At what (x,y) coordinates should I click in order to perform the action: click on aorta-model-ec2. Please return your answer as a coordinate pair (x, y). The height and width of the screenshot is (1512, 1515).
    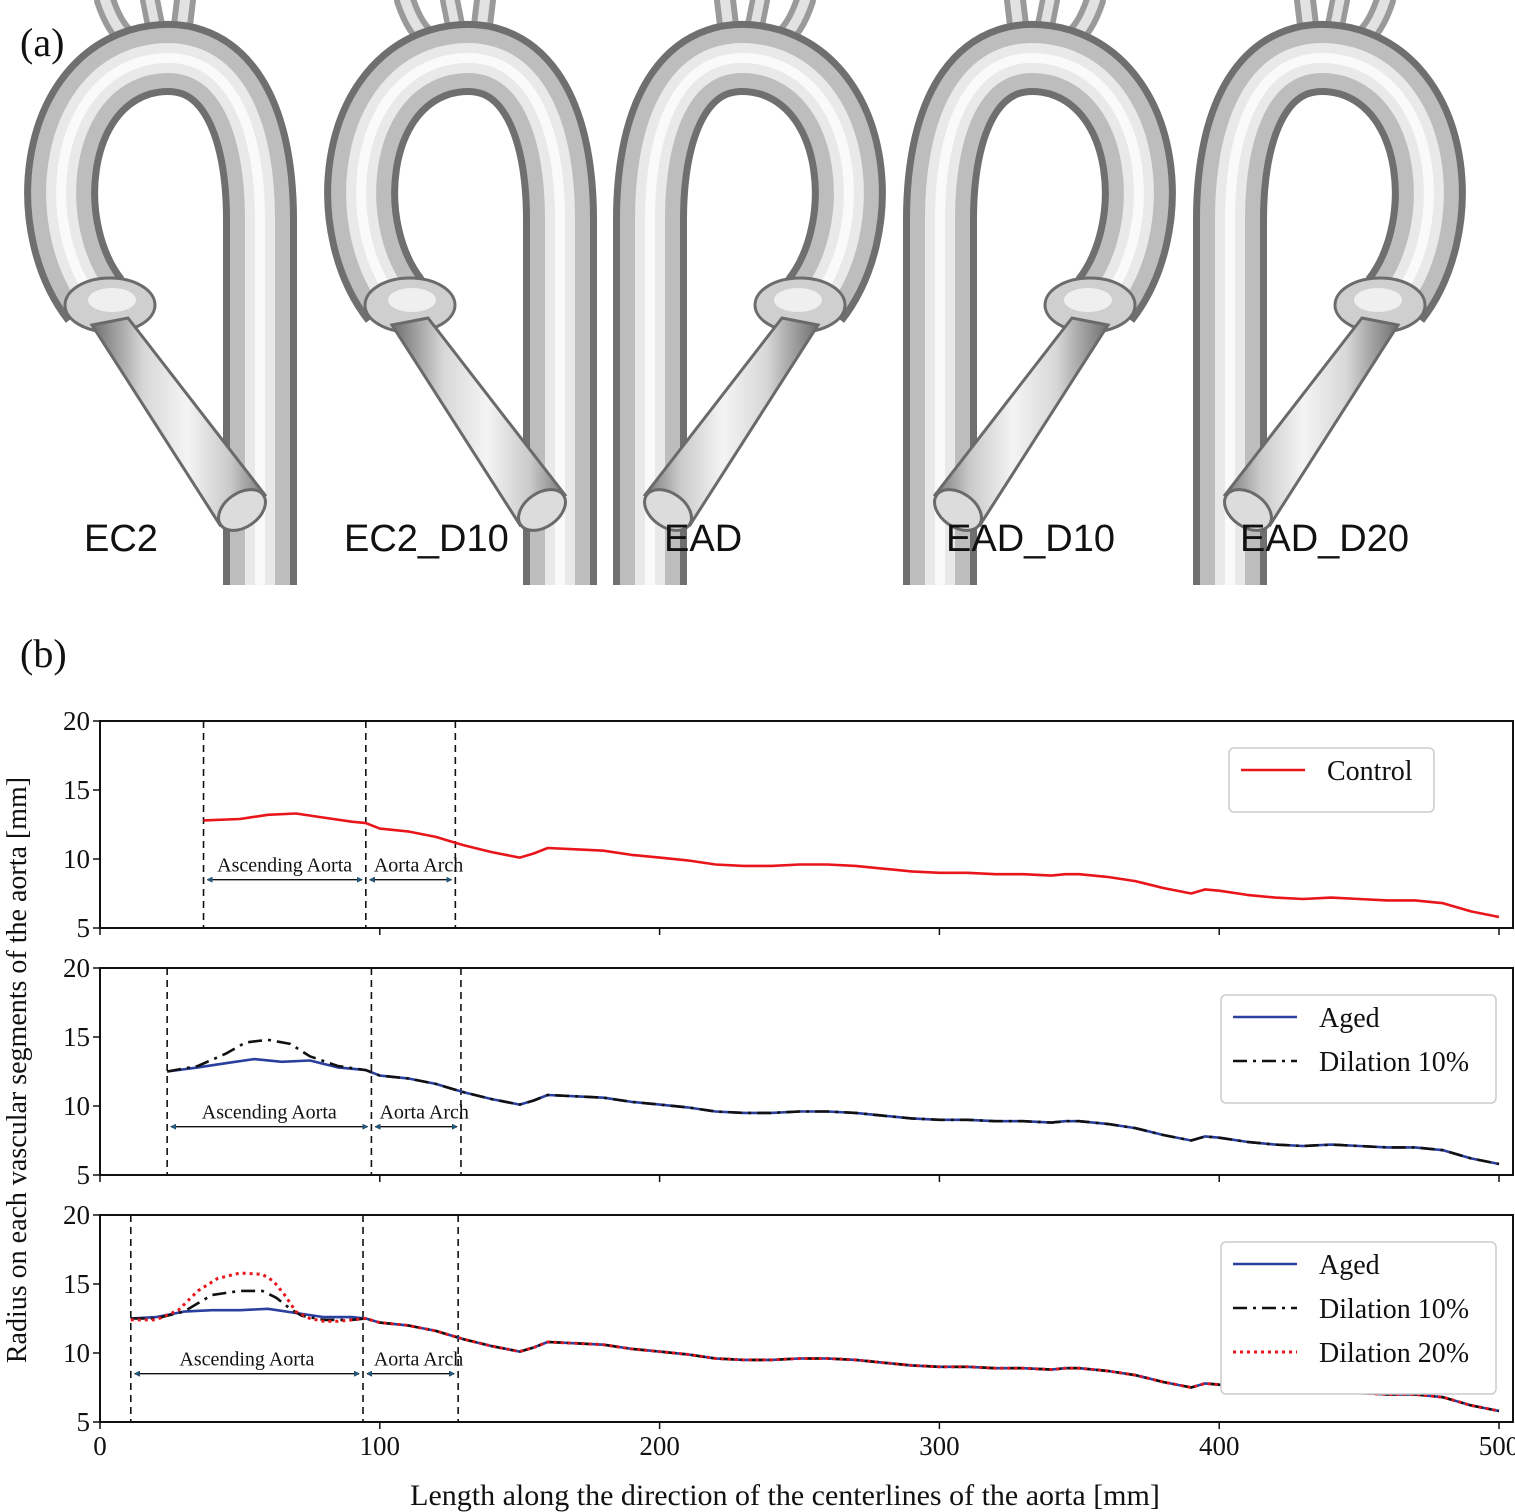
    Looking at the image, I should click on (167, 292).